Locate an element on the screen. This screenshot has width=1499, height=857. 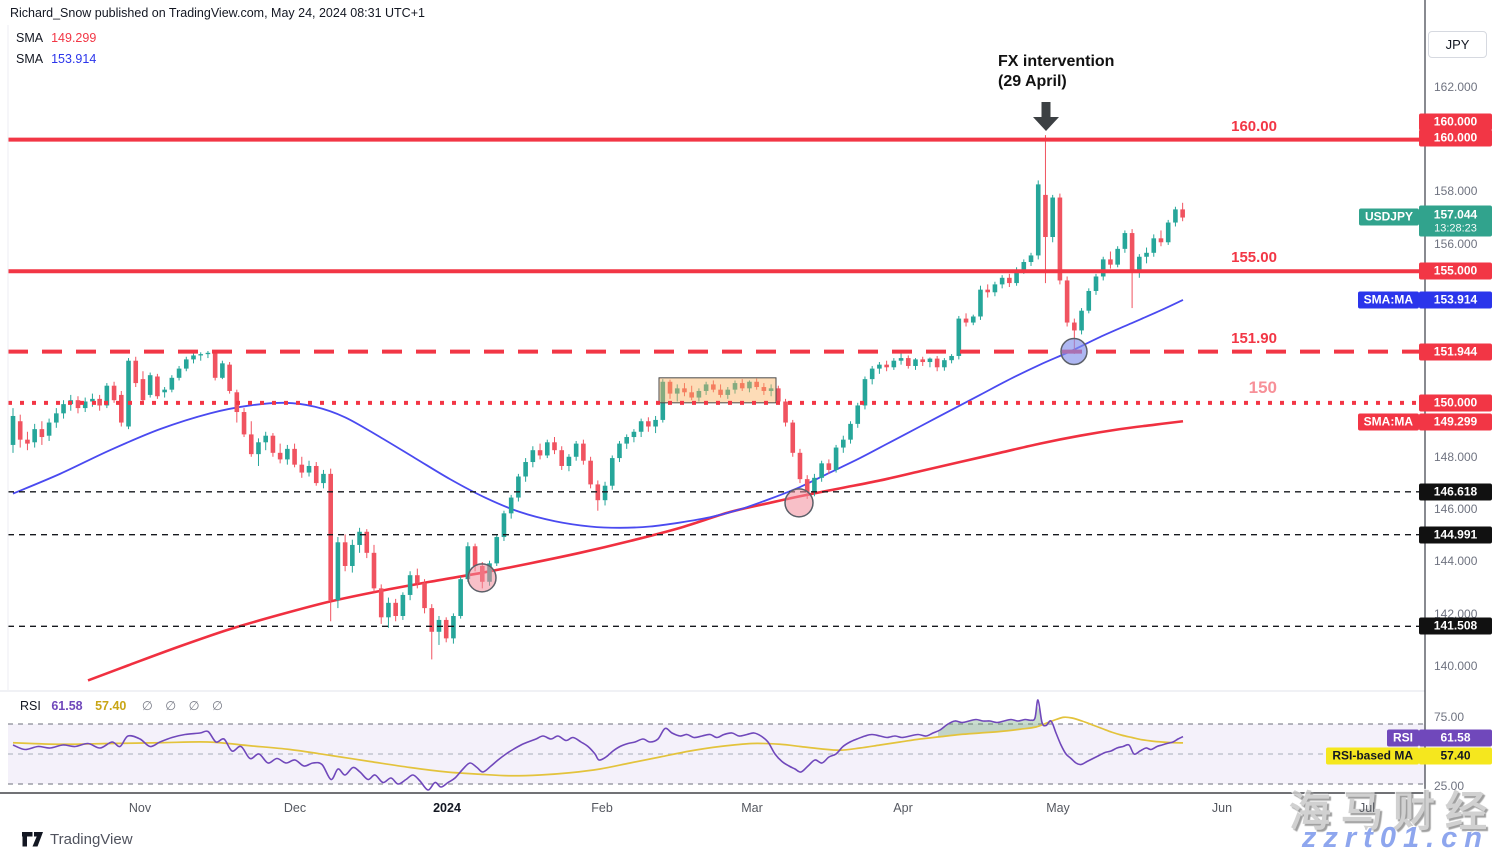
price-axis-tick: 158.000 is located at coordinates (1456, 191).